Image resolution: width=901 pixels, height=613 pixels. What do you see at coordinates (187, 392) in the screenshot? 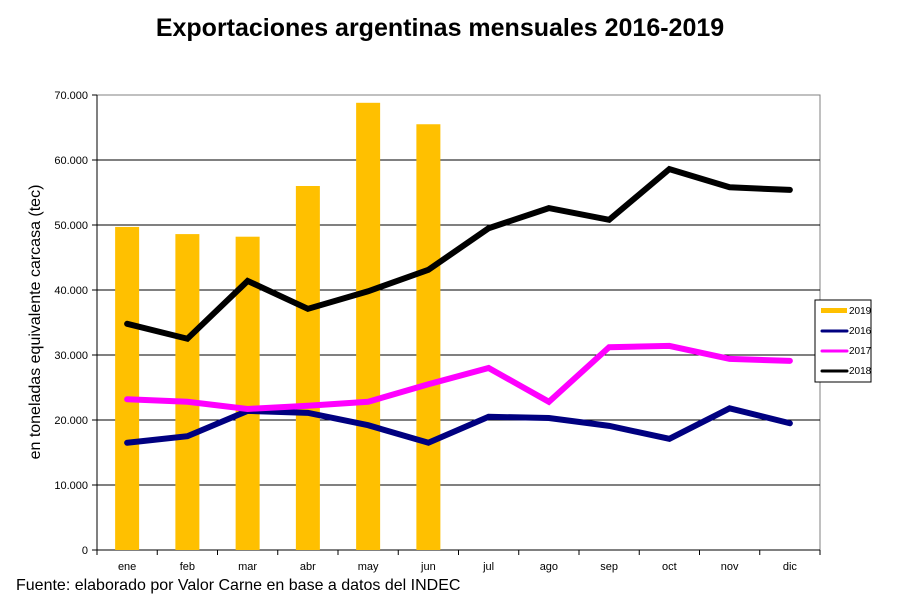
I see `bar-2019-feb` at bounding box center [187, 392].